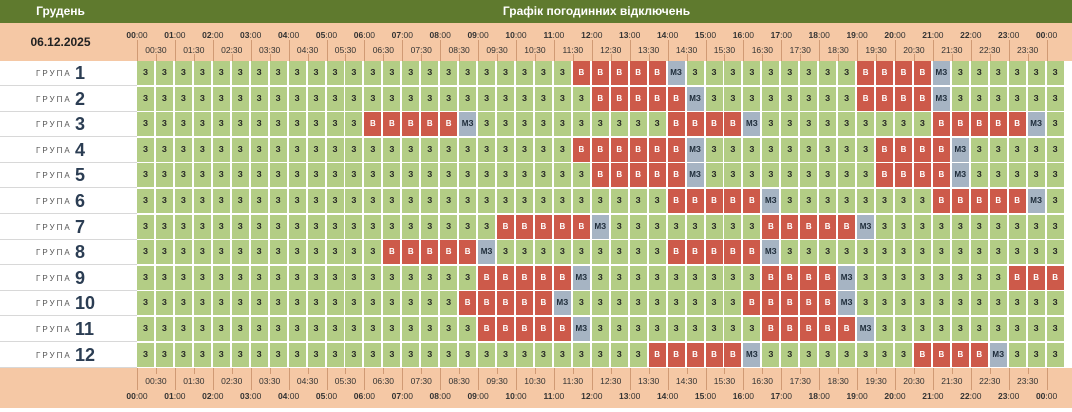 Image resolution: width=1072 pixels, height=412 pixels. Describe the element at coordinates (1028, 50) in the screenshot. I see `half-hour-label: 23:30` at that location.